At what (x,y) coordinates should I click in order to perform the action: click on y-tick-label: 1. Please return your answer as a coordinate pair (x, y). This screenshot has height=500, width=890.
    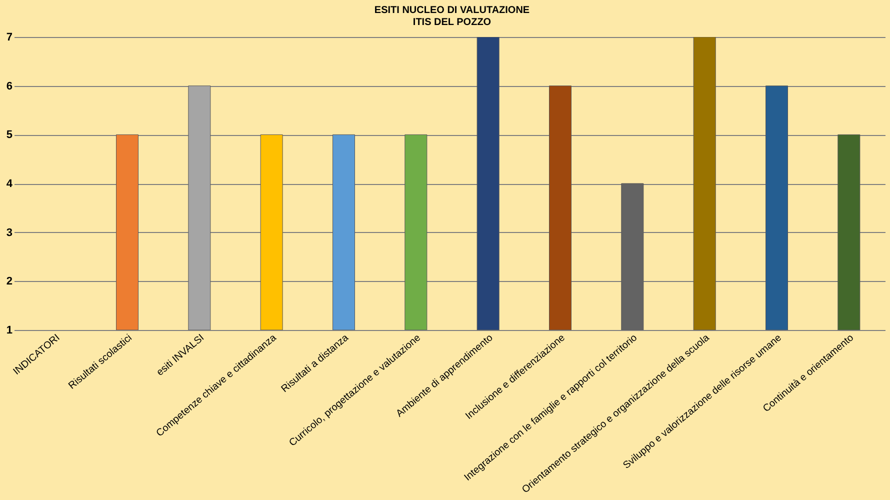
    Looking at the image, I should click on (9, 330).